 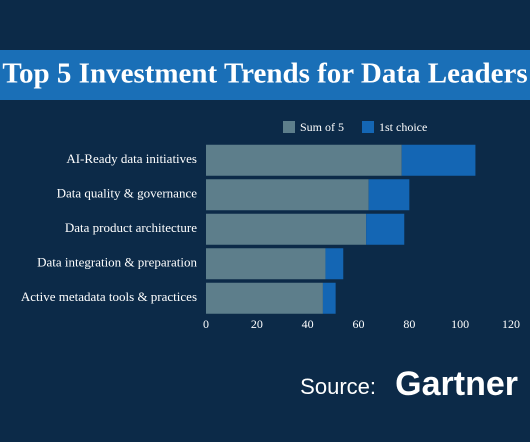 What do you see at coordinates (131, 158) in the screenshot?
I see `y-tick-label: AI-Ready data initiatives` at bounding box center [131, 158].